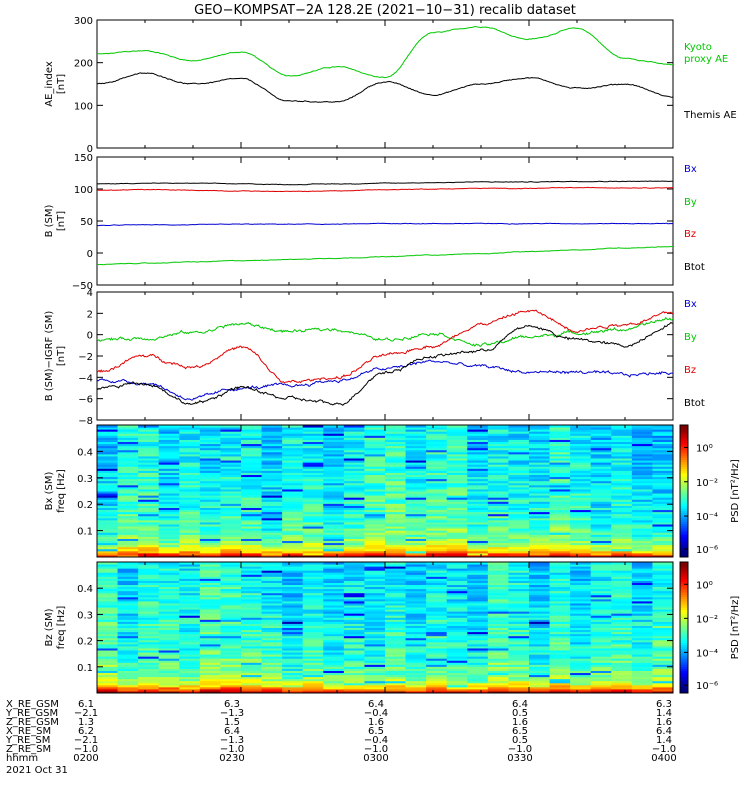 The image size is (750, 800). Describe the element at coordinates (684, 450) in the screenshot. I see `bx_spec-colorbar-cell` at that location.